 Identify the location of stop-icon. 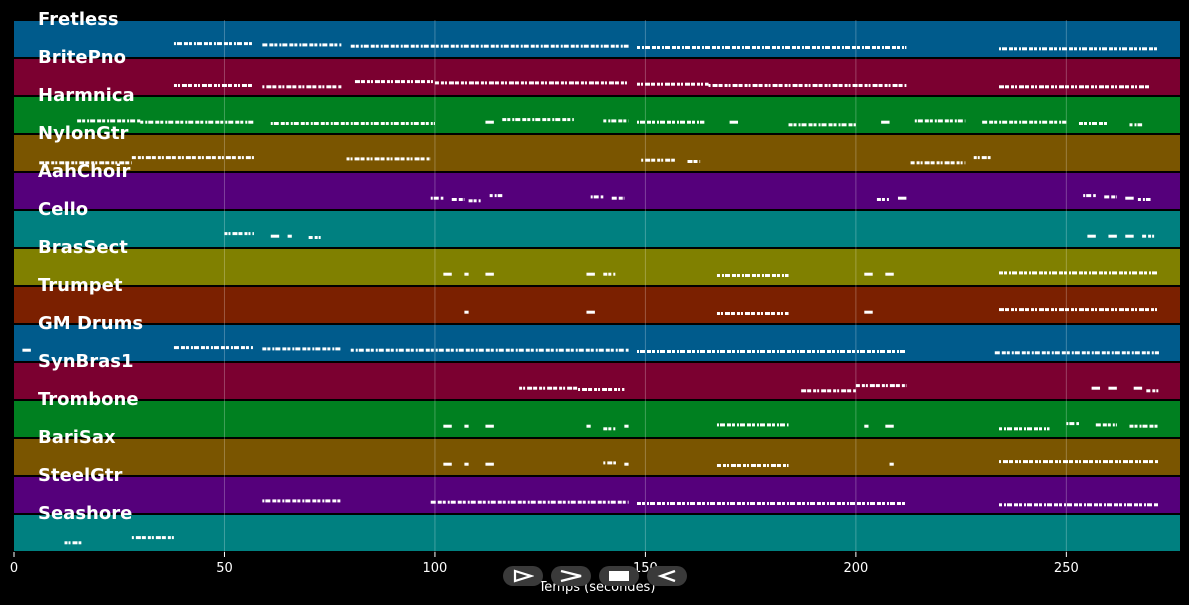
(619, 576).